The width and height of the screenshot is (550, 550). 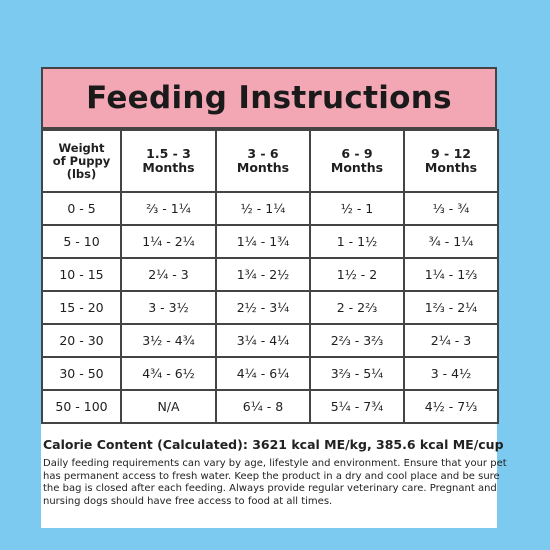 I want to click on cups-cell: 2½ - 3¼, so click(x=263, y=307).